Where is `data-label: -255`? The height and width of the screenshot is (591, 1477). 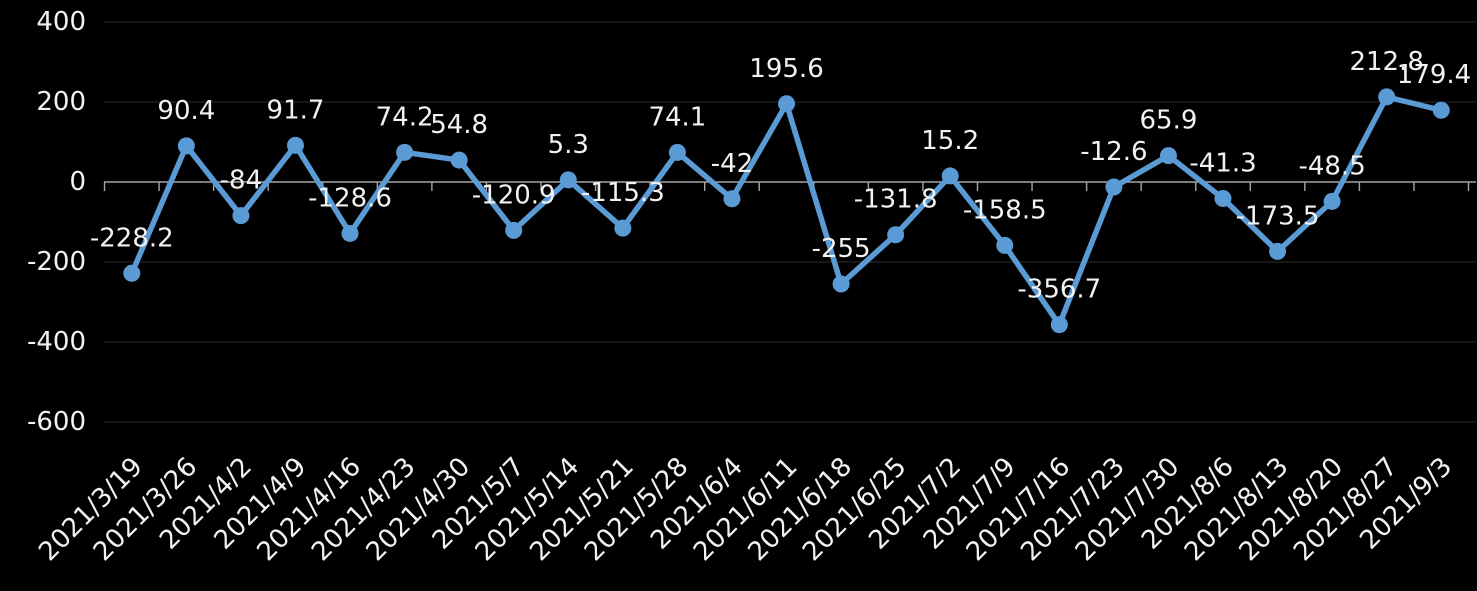
data-label: -255 is located at coordinates (841, 249).